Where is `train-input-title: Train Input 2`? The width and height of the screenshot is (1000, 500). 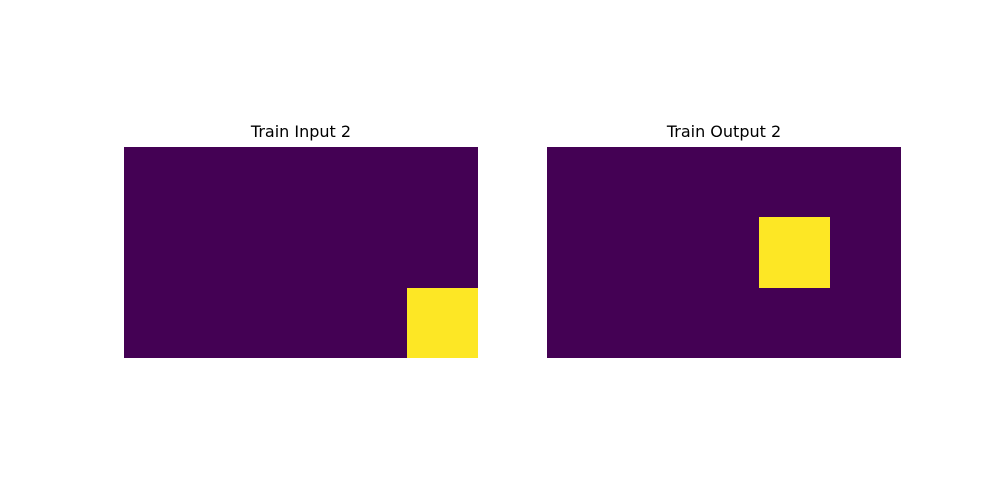
train-input-title: Train Input 2 is located at coordinates (301, 131).